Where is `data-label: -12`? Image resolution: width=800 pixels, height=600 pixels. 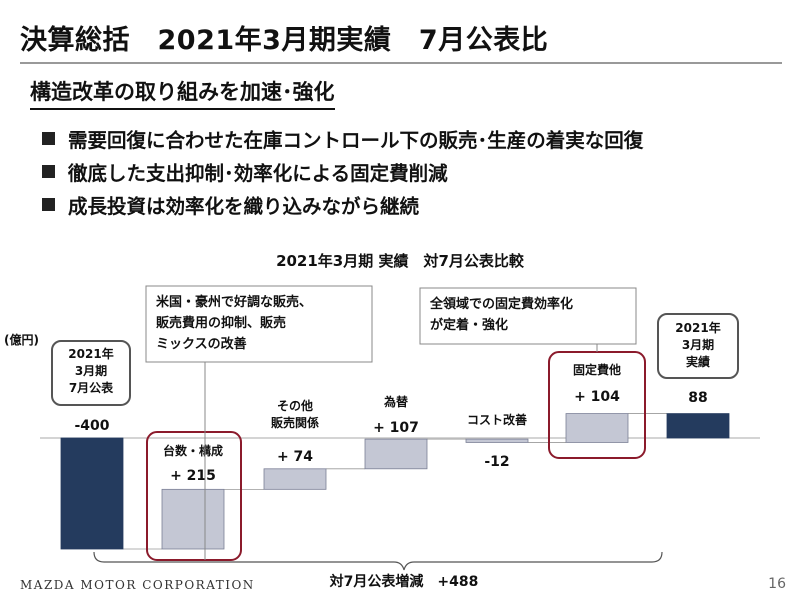 data-label: -12 is located at coordinates (496, 462).